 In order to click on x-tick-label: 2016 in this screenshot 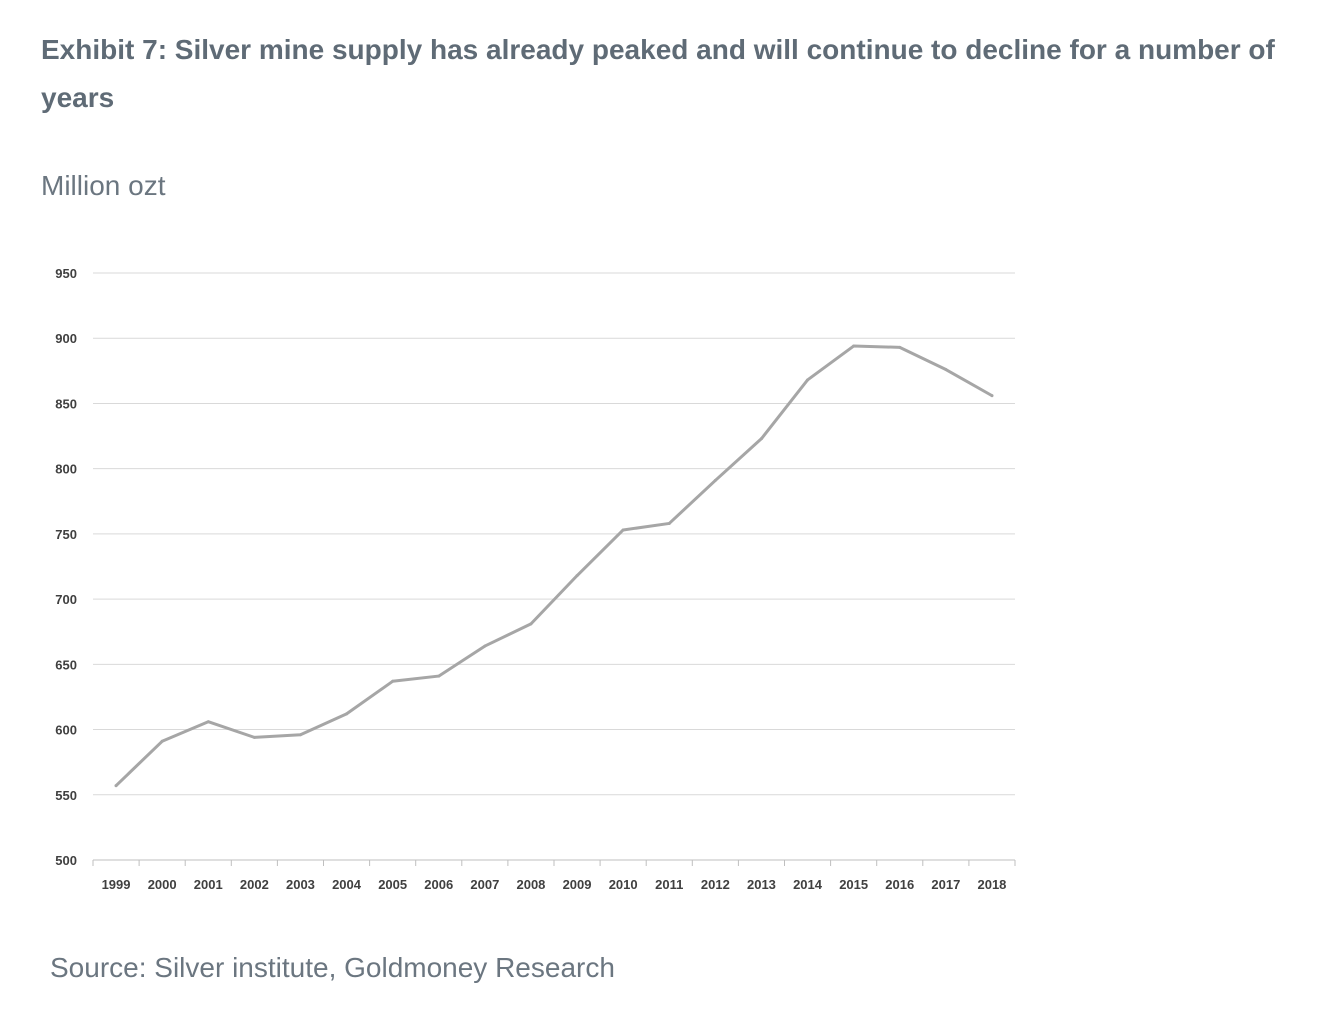, I will do `click(899, 884)`.